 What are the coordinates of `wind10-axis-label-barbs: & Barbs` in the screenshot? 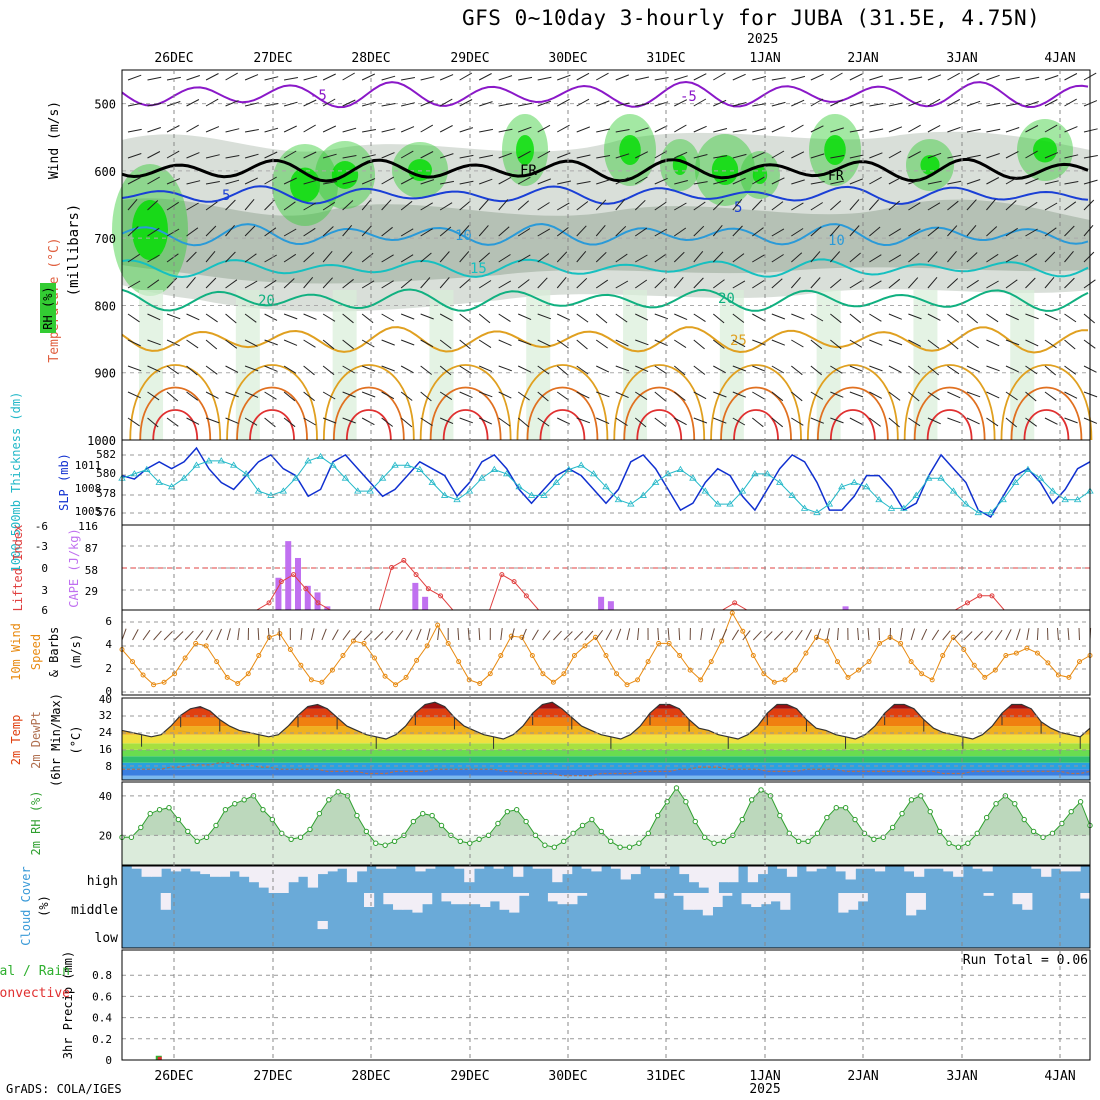 It's located at (54, 652).